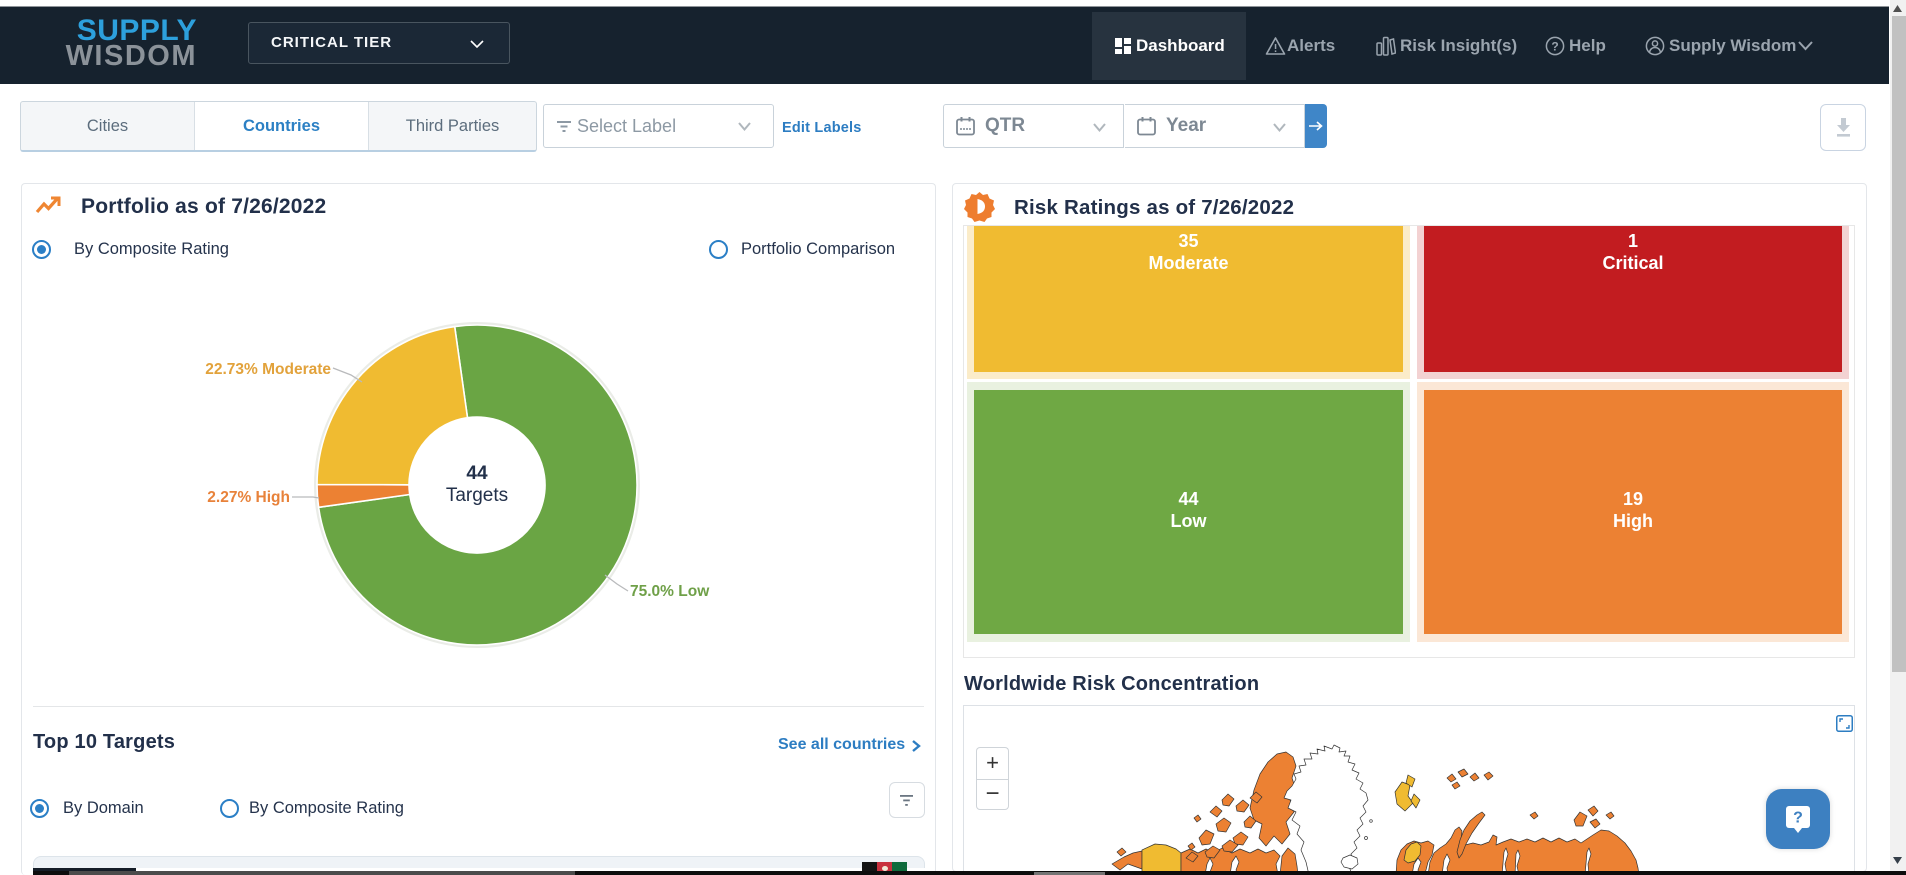  What do you see at coordinates (248, 497) in the screenshot?
I see `svg-text: 2.27% High` at bounding box center [248, 497].